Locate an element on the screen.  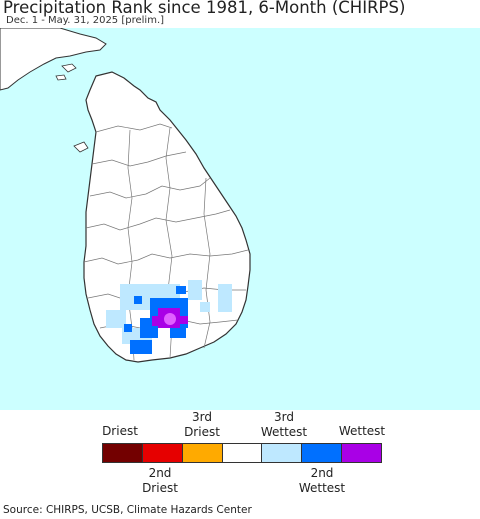
legend-label-2nd-wettest: 2nd Wettest is located at coordinates (322, 480).